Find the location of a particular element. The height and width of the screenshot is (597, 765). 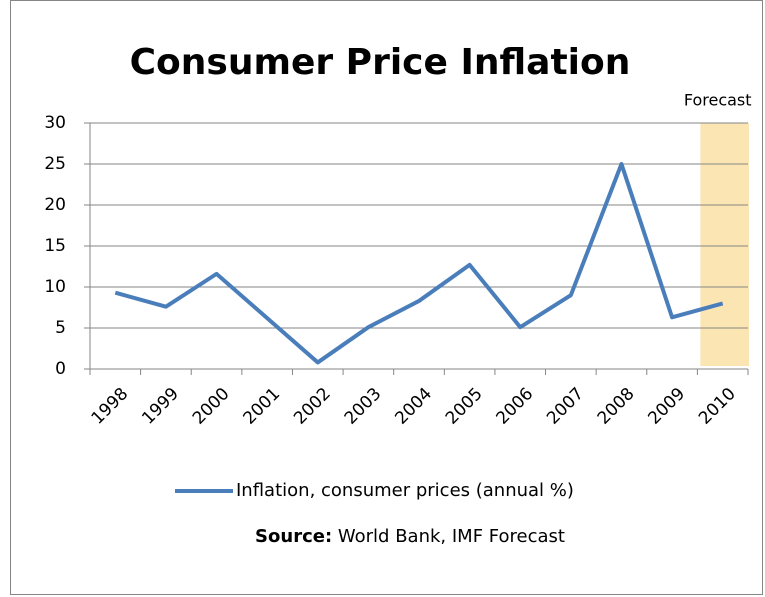

y-tick-label: 0 is located at coordinates (60, 369).